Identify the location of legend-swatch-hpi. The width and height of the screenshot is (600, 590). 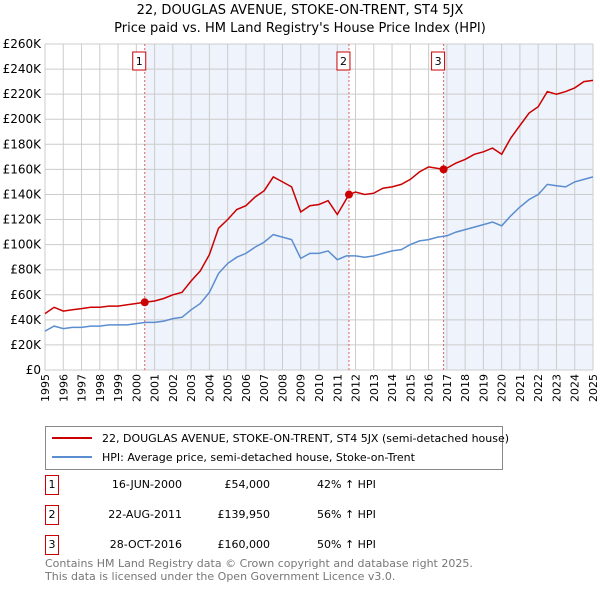
(72, 457).